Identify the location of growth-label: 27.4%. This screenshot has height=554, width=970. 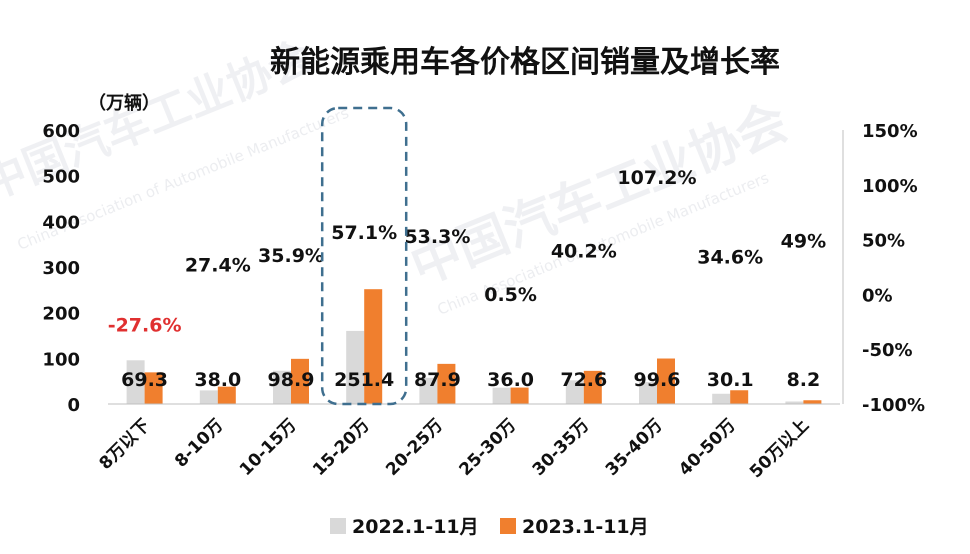
(218, 265).